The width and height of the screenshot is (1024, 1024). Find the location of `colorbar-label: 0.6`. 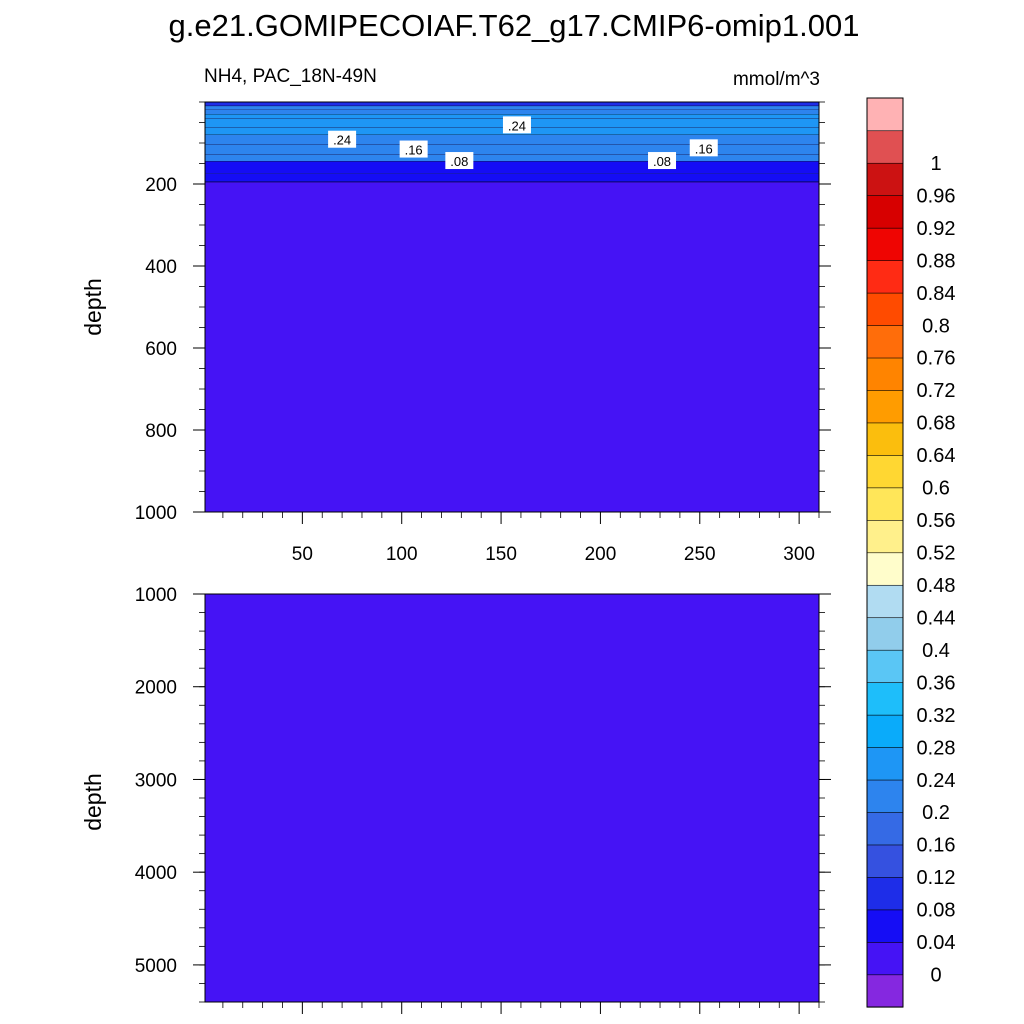

colorbar-label: 0.6 is located at coordinates (936, 489).